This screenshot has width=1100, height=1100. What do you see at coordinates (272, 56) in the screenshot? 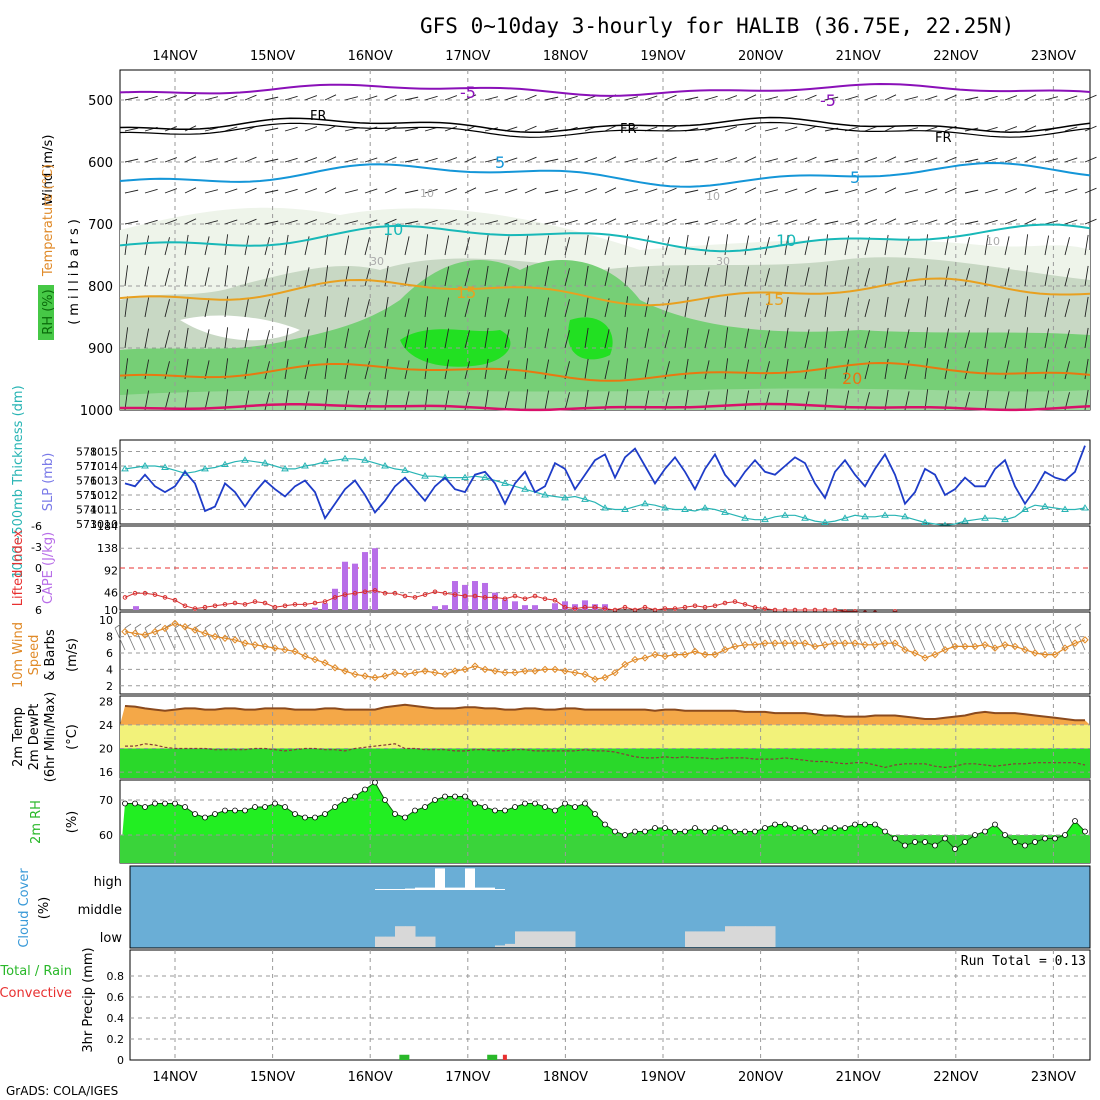
I see `day-label-top: 15NOV` at bounding box center [272, 56].